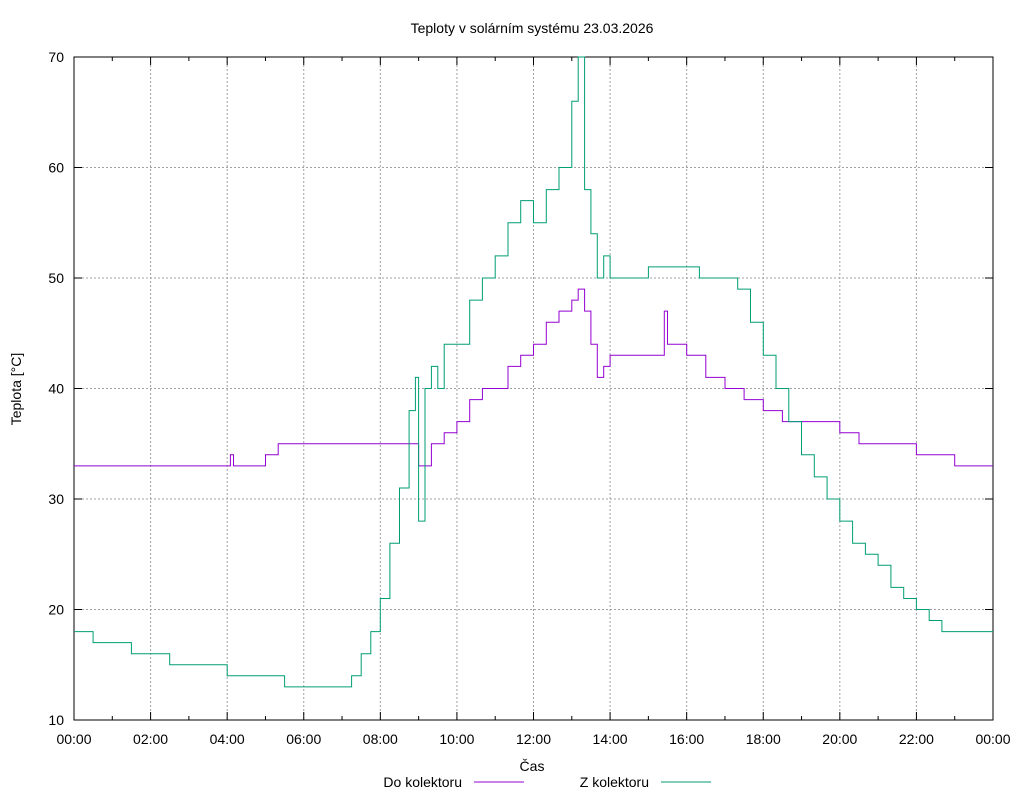  Describe the element at coordinates (456, 739) in the screenshot. I see `x-tick-label: 10:00` at that location.